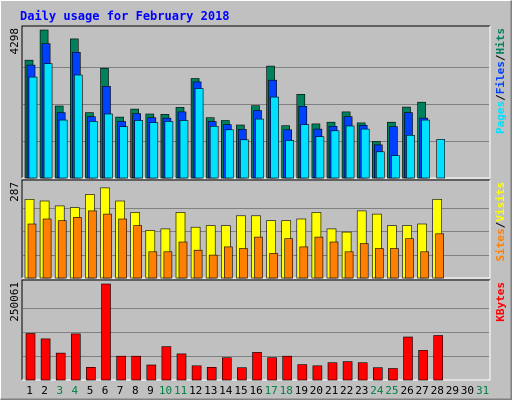  Describe the element at coordinates (90, 390) in the screenshot. I see `x-tick-label: 5` at that location.